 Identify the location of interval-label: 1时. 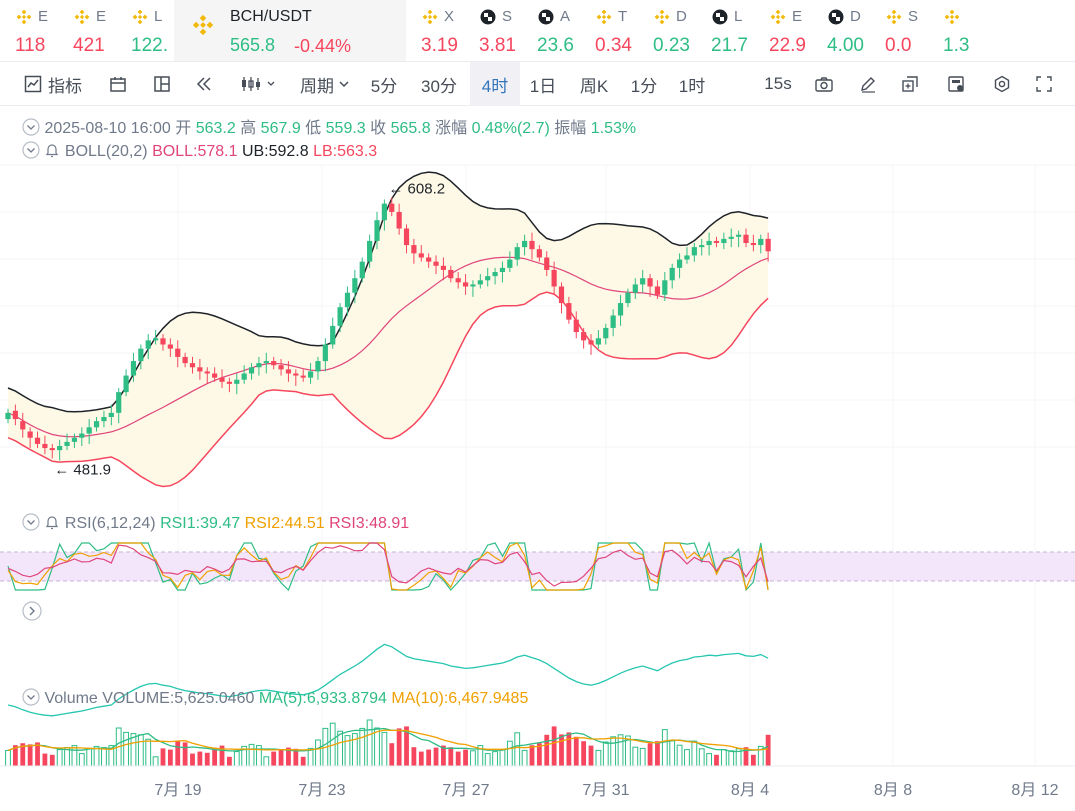
(692, 86).